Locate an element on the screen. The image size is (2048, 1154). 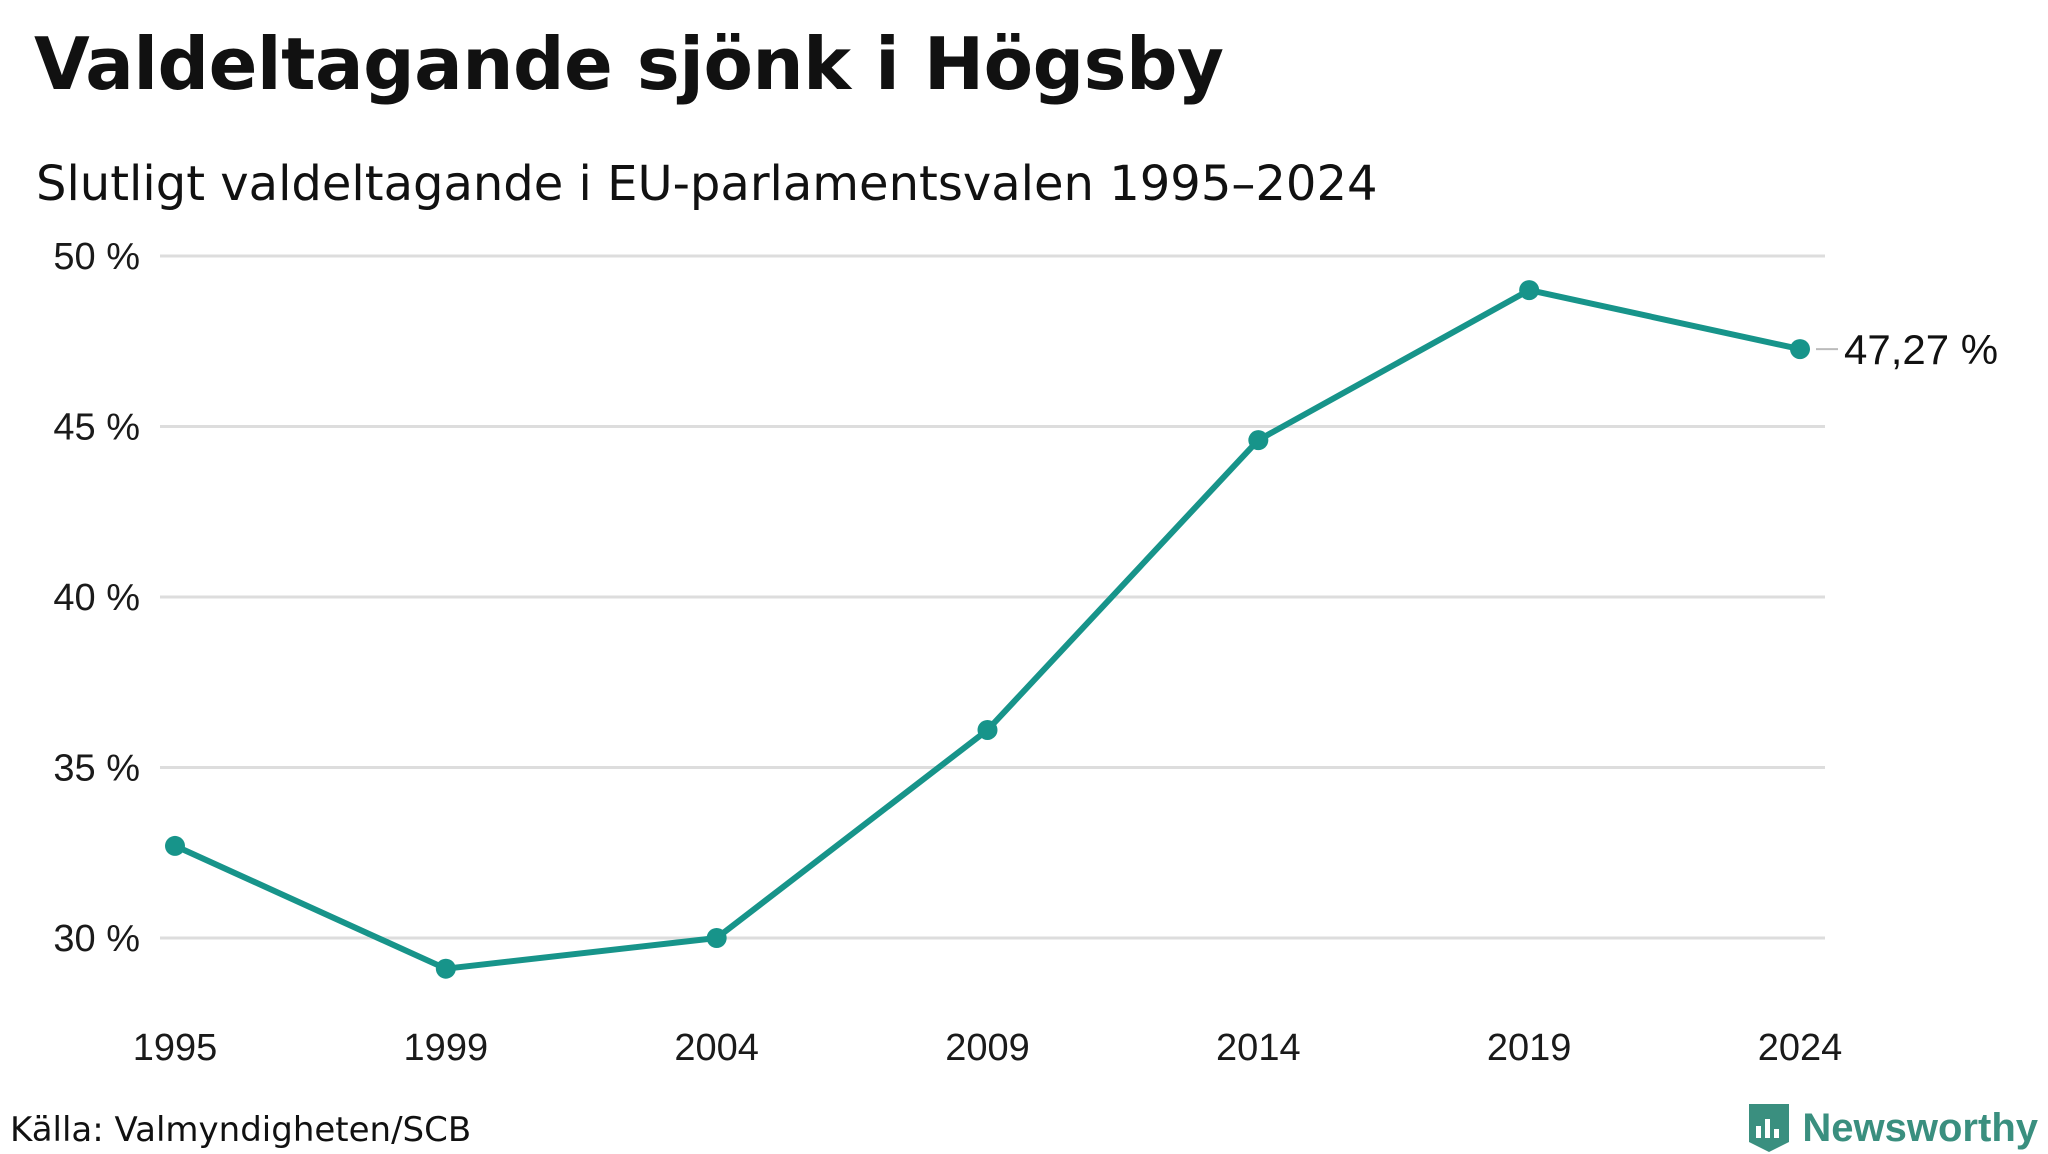
brand-logo: Newsworthy is located at coordinates (1892, 1128).